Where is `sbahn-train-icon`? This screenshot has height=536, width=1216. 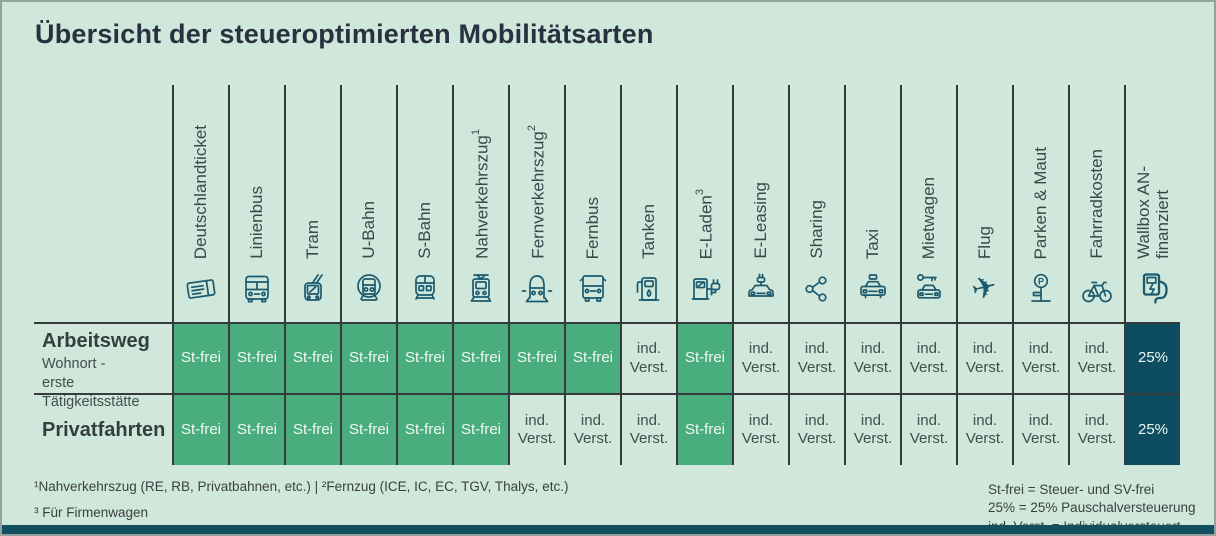
sbahn-train-icon is located at coordinates (425, 289).